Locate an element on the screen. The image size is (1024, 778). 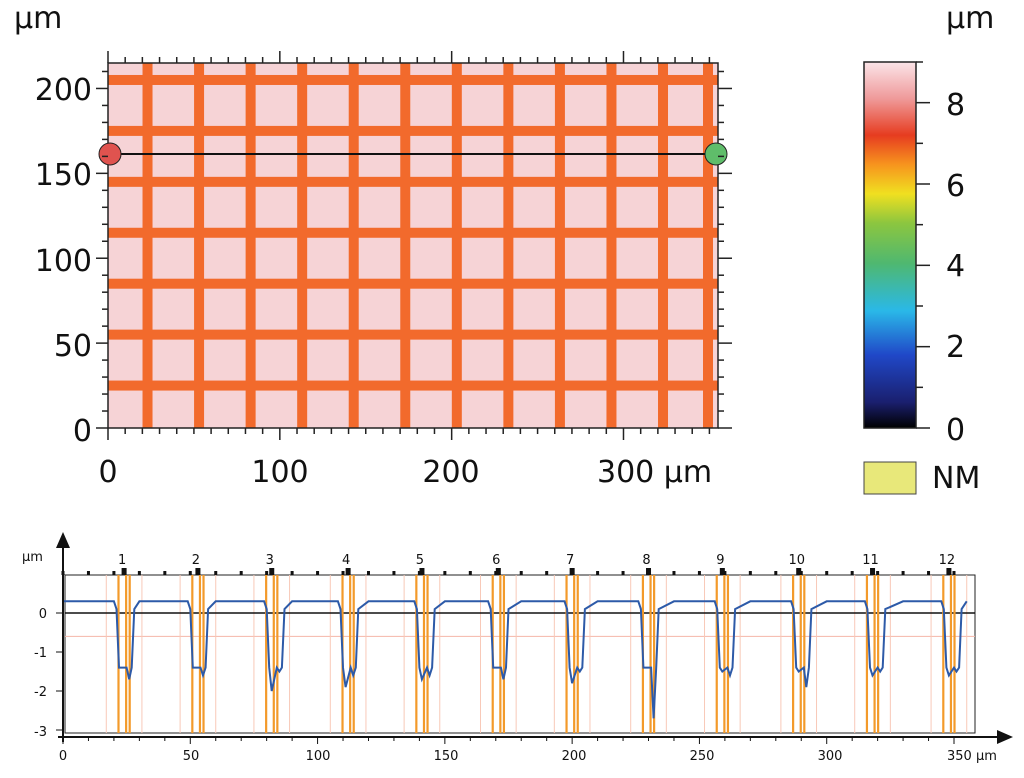
profile-marker-label-3: 3 is located at coordinates (270, 560).